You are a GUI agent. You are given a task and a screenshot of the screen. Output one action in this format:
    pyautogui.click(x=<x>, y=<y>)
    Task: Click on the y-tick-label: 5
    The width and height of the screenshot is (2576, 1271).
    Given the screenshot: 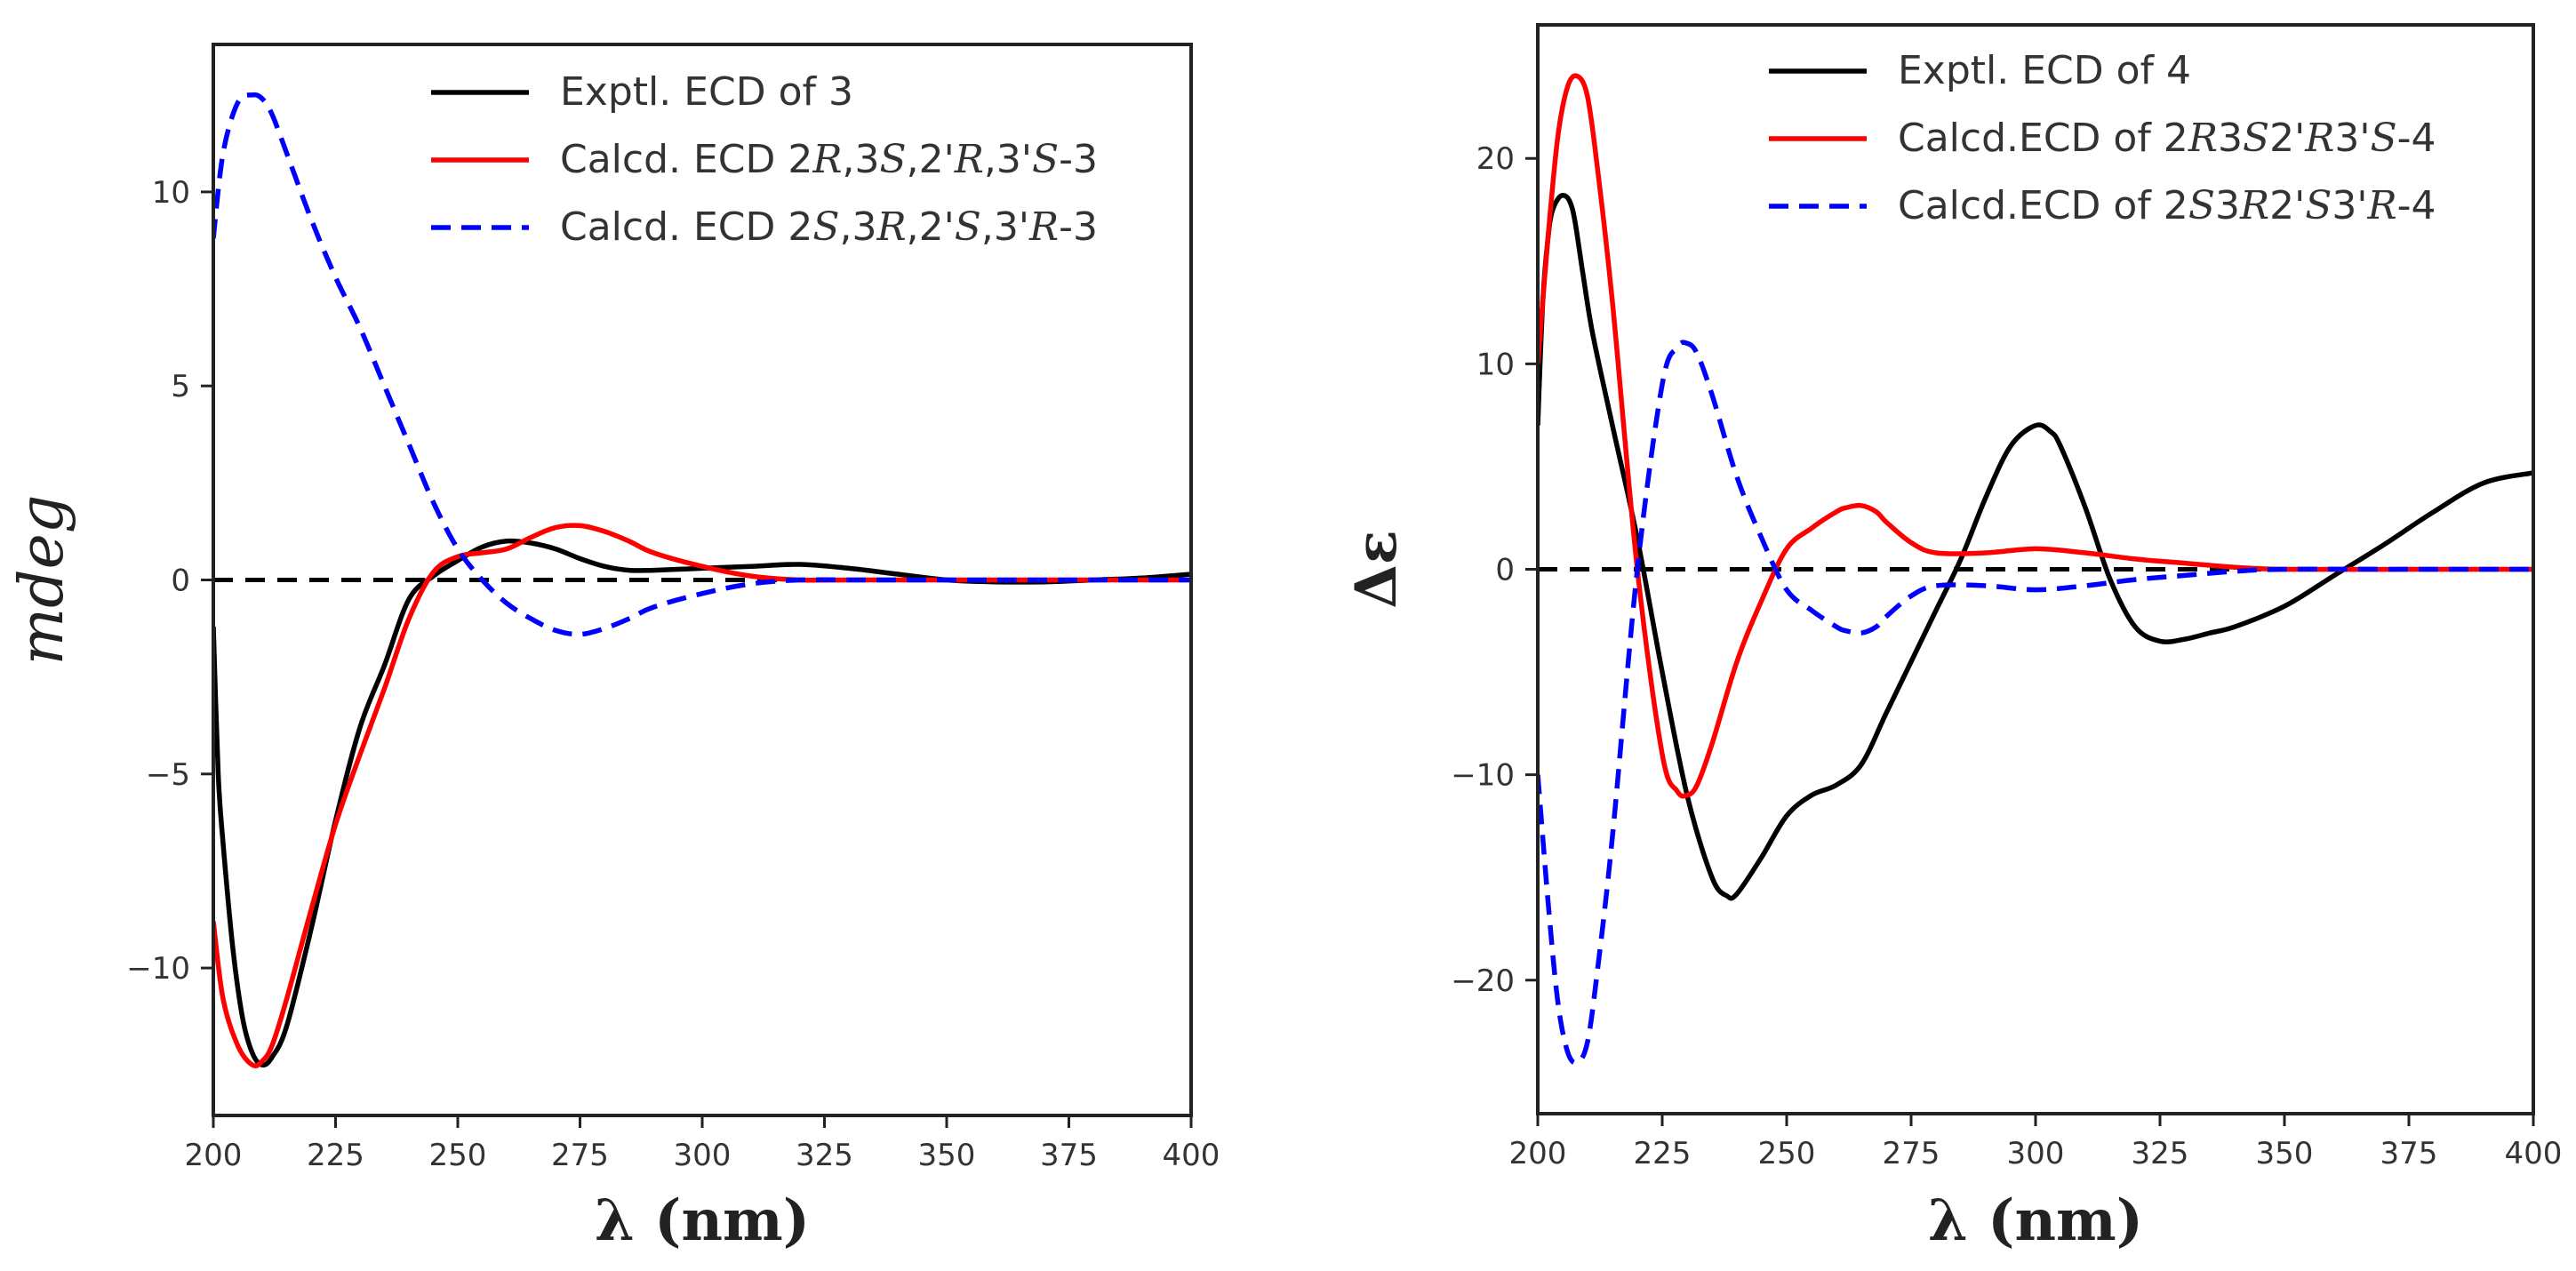 What is the action you would take?
    pyautogui.click(x=180, y=386)
    